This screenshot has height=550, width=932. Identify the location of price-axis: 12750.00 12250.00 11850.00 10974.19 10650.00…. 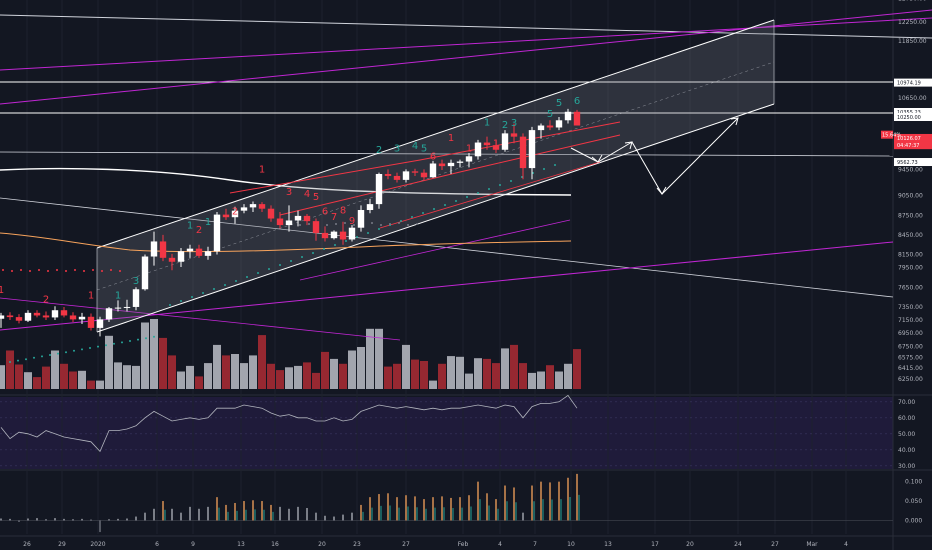
(906, 262).